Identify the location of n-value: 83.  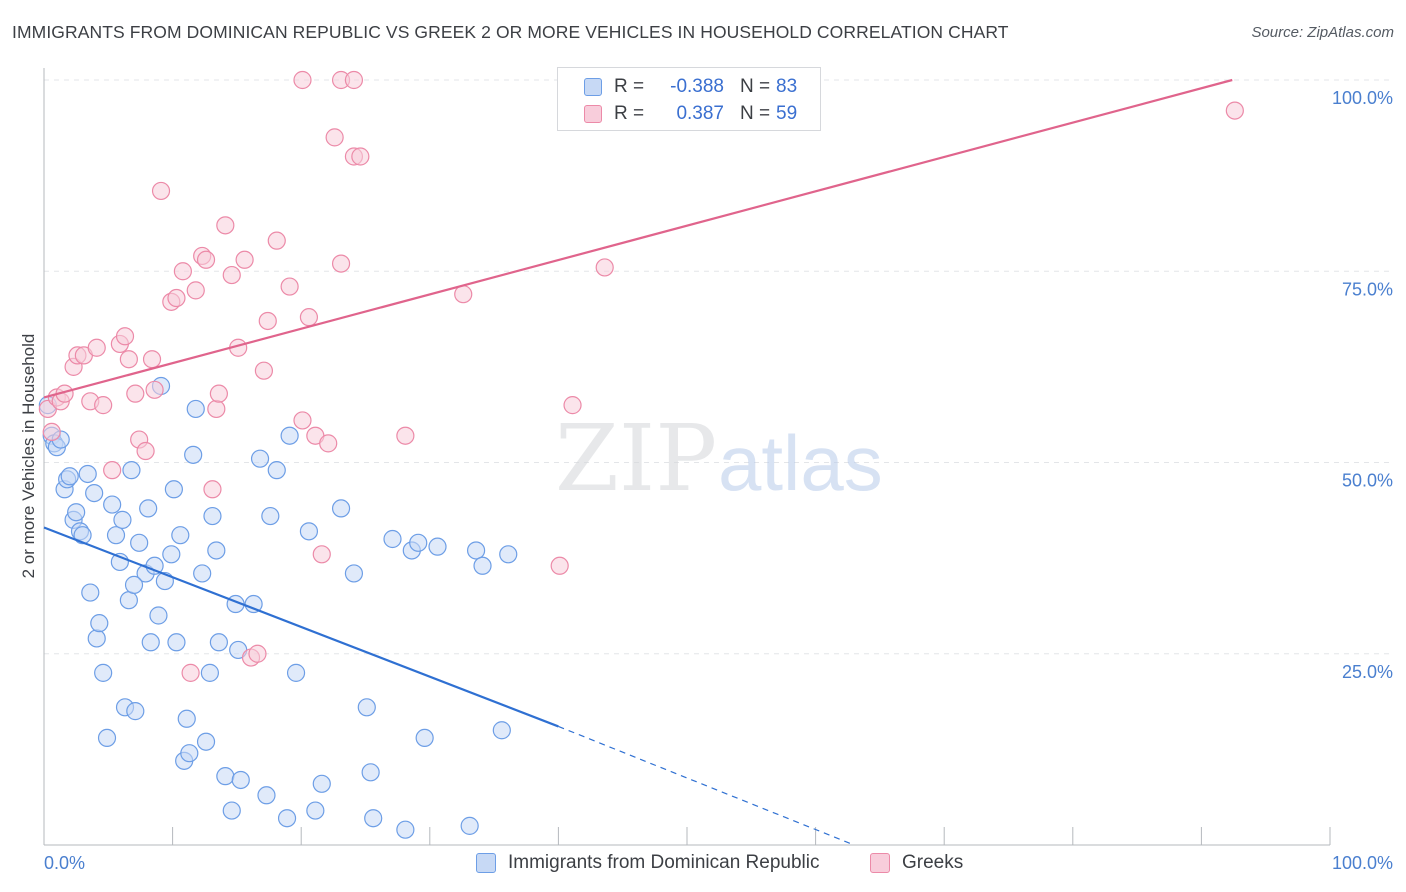
(787, 86).